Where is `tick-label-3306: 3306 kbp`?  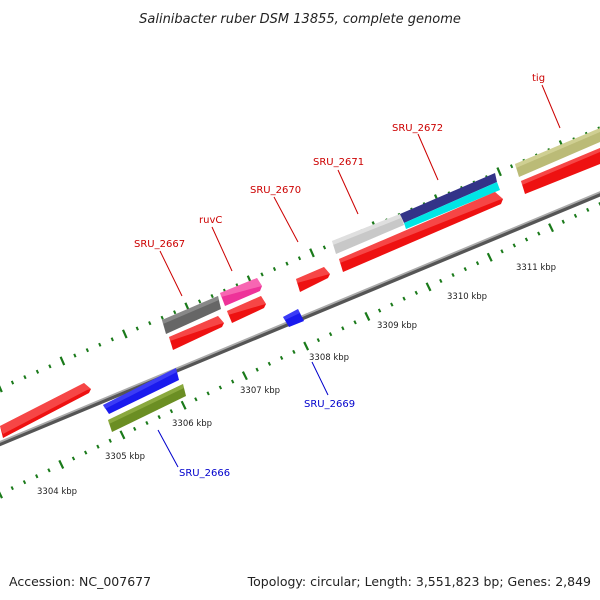 tick-label-3306: 3306 kbp is located at coordinates (192, 424).